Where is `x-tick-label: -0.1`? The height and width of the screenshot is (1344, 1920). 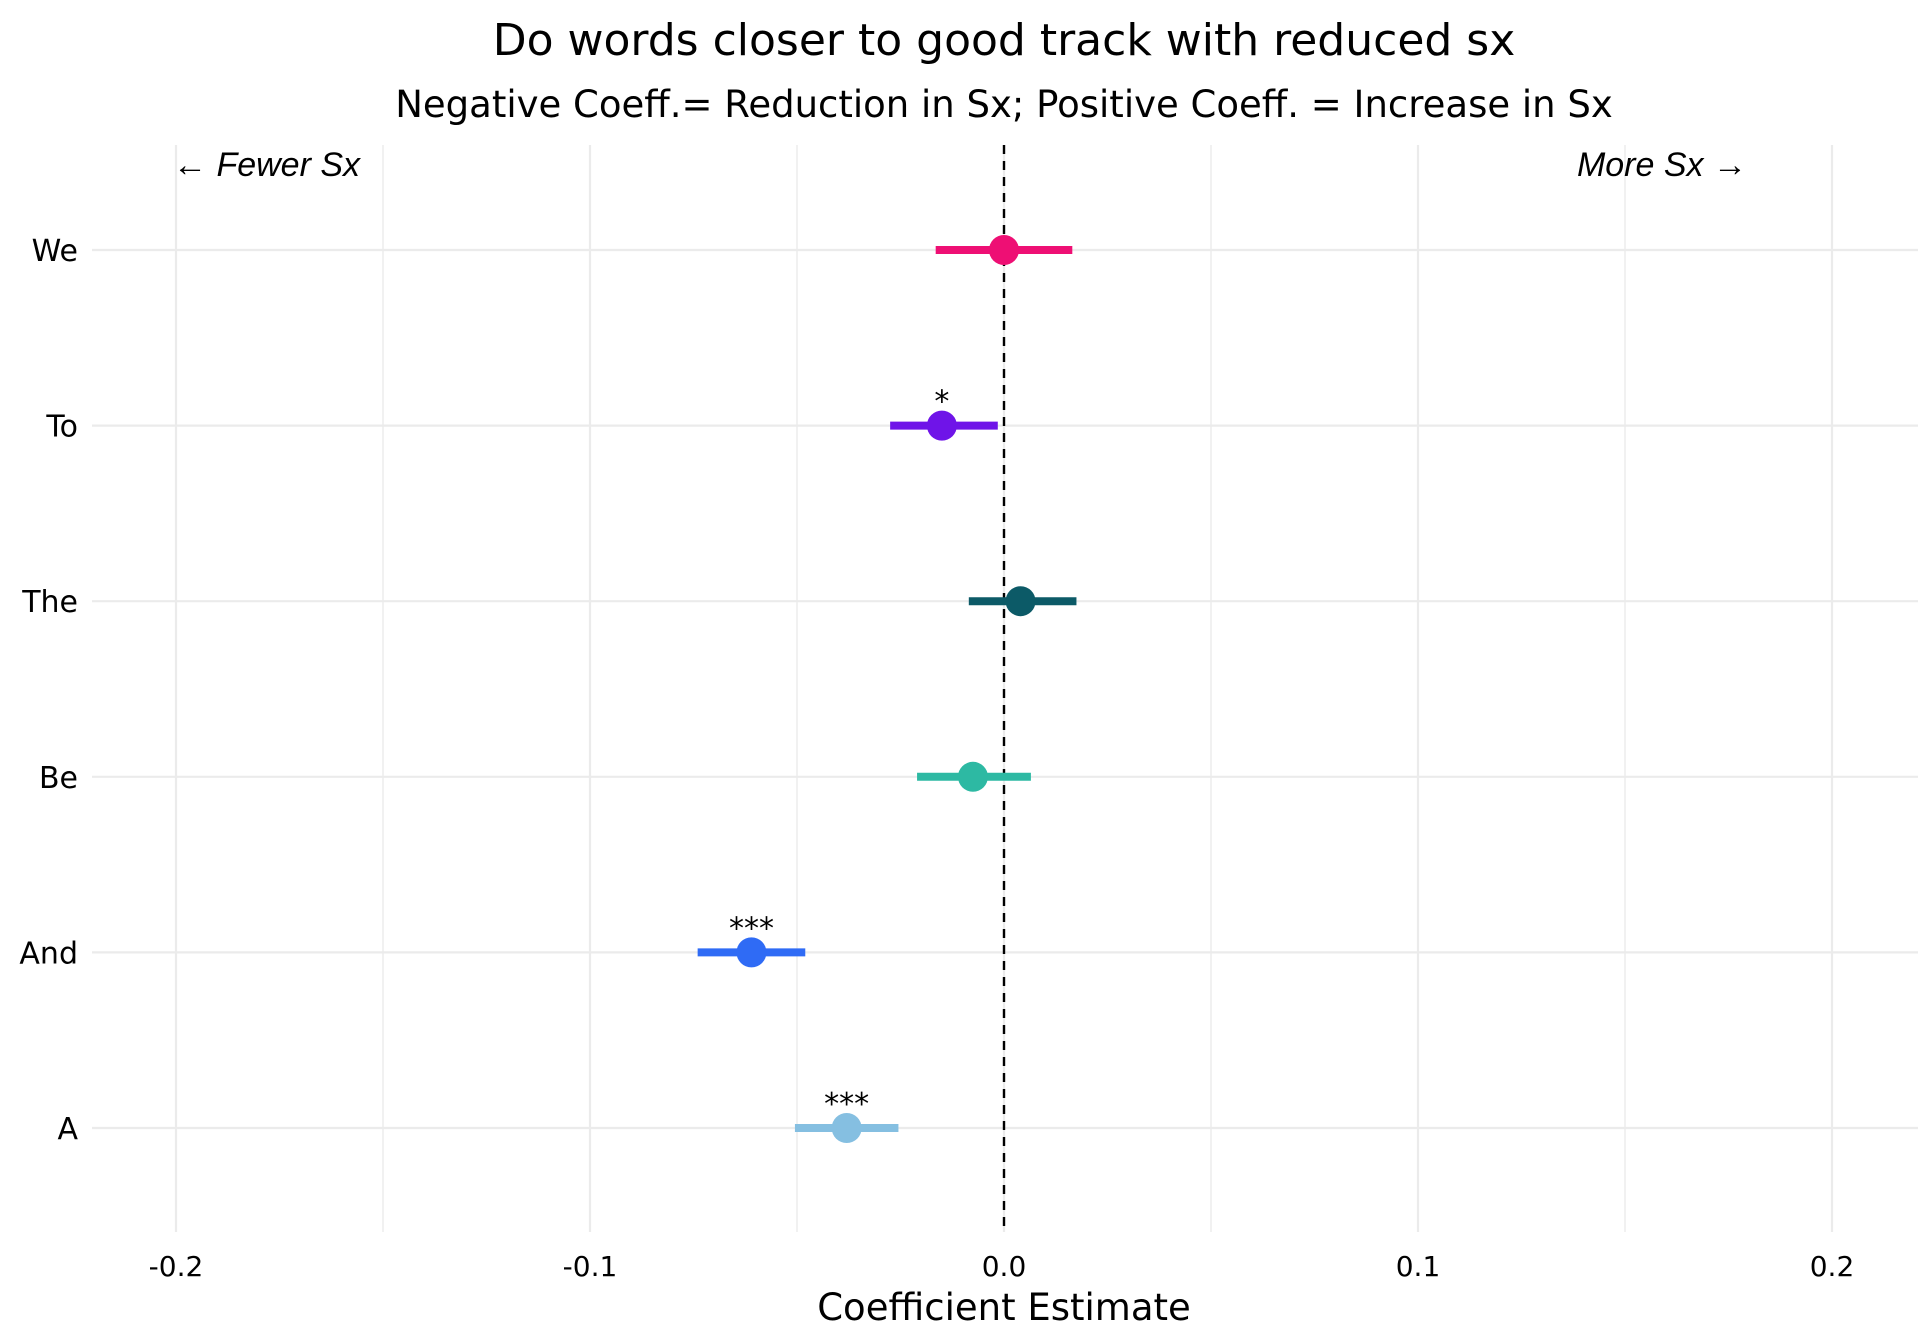
x-tick-label: -0.1 is located at coordinates (590, 1266).